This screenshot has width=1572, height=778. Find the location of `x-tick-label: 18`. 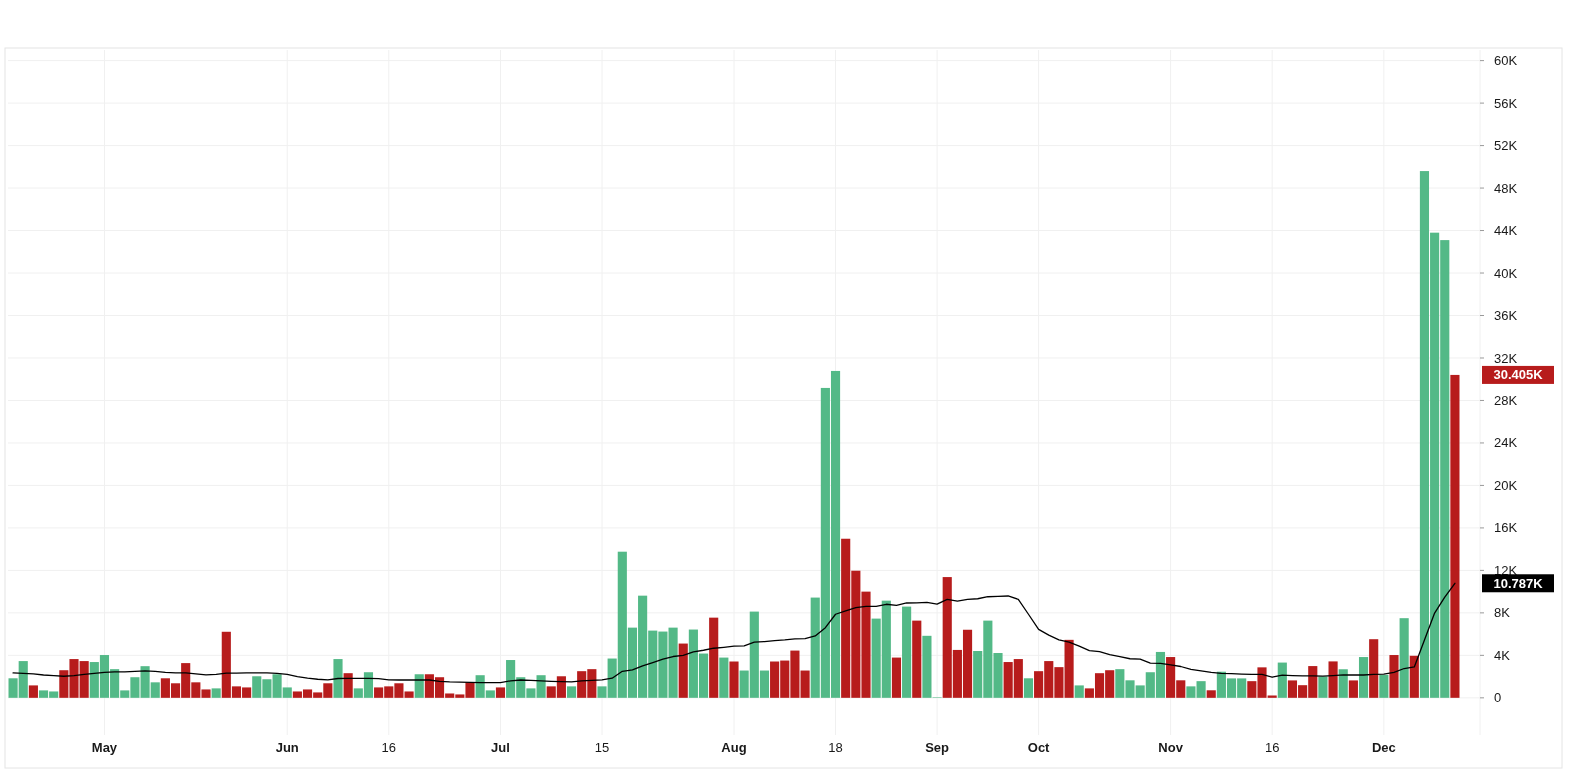

x-tick-label: 18 is located at coordinates (835, 747).